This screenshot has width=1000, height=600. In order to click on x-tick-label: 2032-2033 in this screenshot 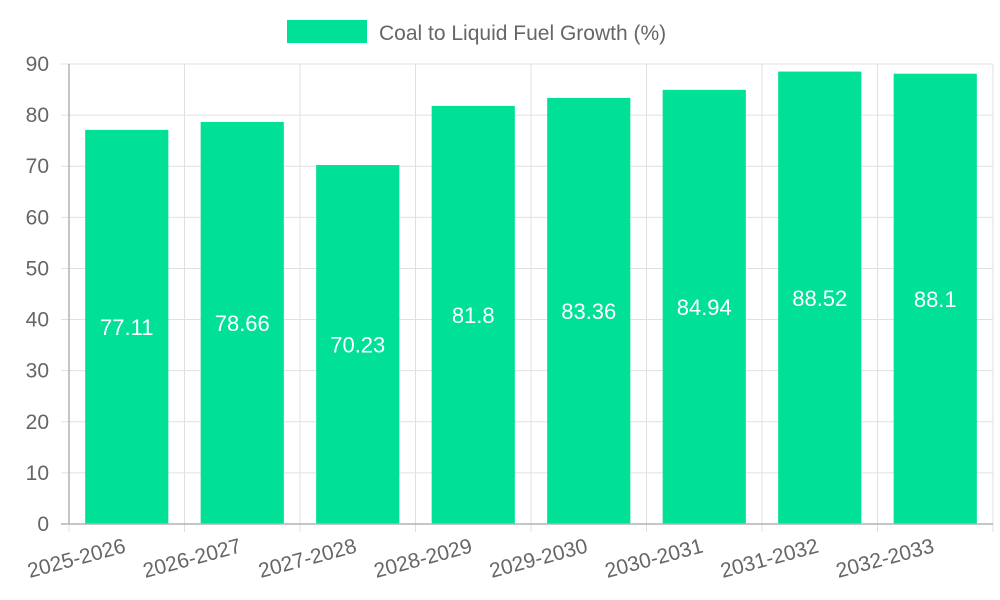, I will do `click(885, 559)`.